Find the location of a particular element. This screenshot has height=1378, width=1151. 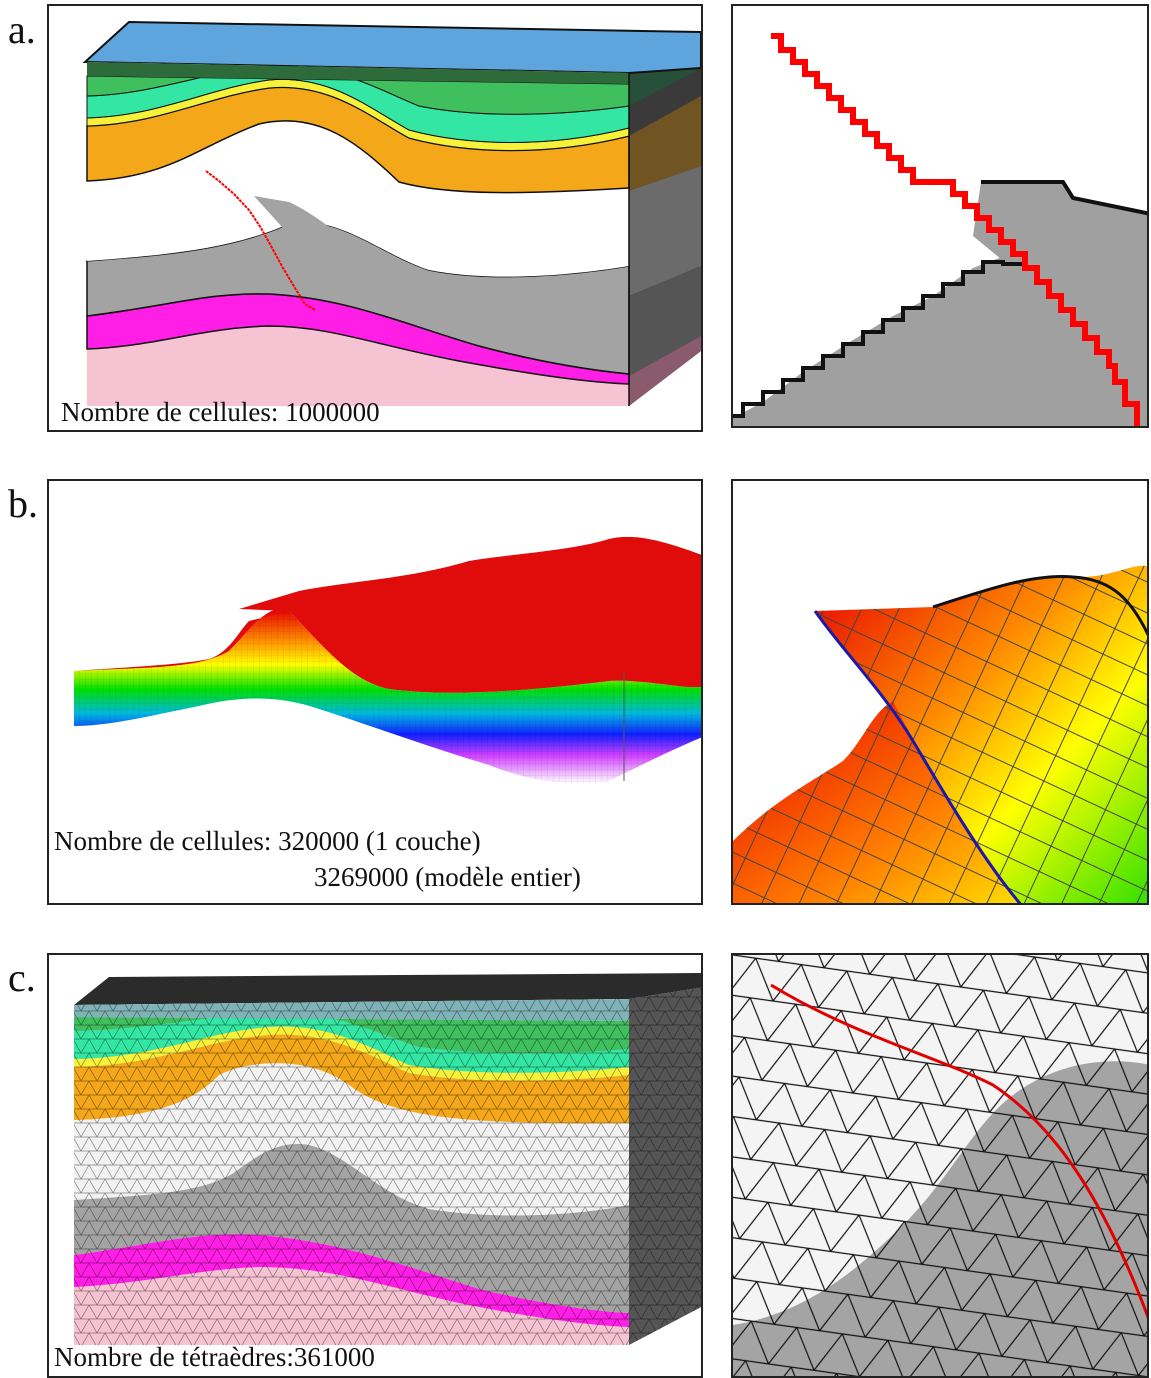

caption-b-line1: Nombre de cellules: 320000 (1 couche) is located at coordinates (267, 841).